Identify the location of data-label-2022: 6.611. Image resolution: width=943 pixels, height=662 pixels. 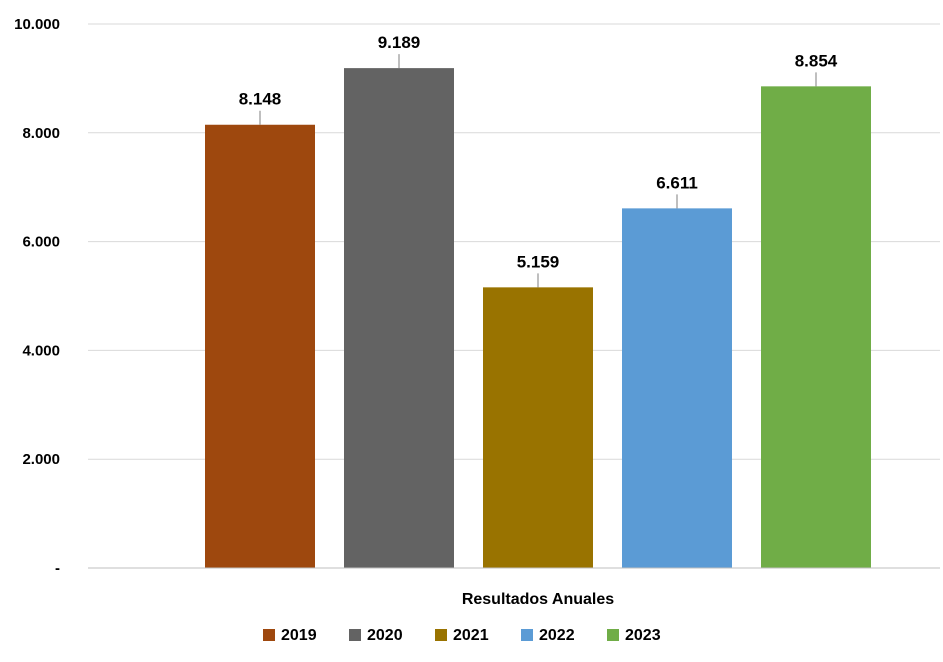
(677, 182).